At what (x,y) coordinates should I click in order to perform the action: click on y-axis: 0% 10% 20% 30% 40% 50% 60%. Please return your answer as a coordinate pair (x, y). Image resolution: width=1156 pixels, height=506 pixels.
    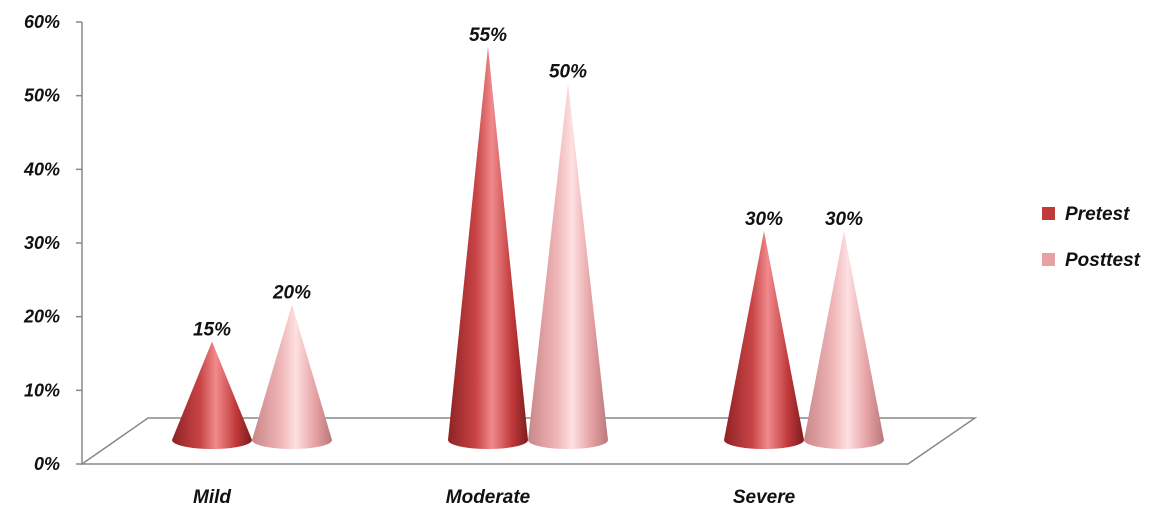
    Looking at the image, I should click on (52, 243).